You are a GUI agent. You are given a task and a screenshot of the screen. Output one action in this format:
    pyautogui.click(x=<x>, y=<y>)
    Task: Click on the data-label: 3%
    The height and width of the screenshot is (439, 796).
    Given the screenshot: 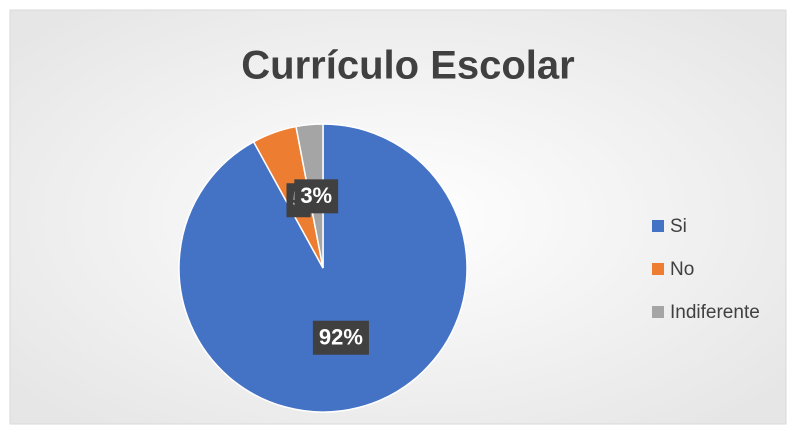 What is the action you would take?
    pyautogui.click(x=316, y=195)
    